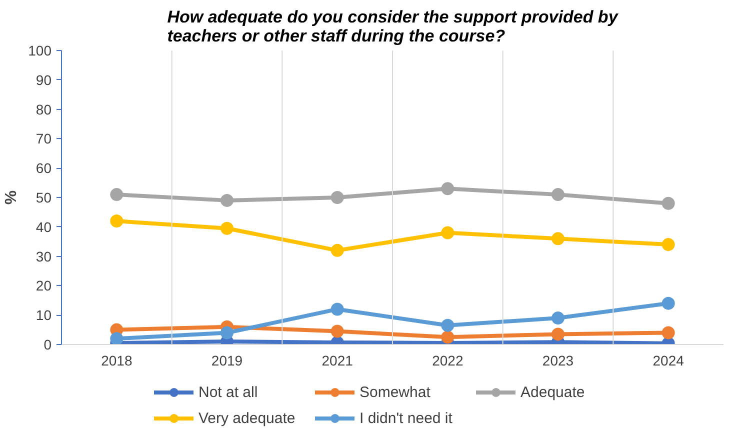 Image resolution: width=738 pixels, height=446 pixels. Describe the element at coordinates (44, 286) in the screenshot. I see `y-tick-label: 20` at that location.